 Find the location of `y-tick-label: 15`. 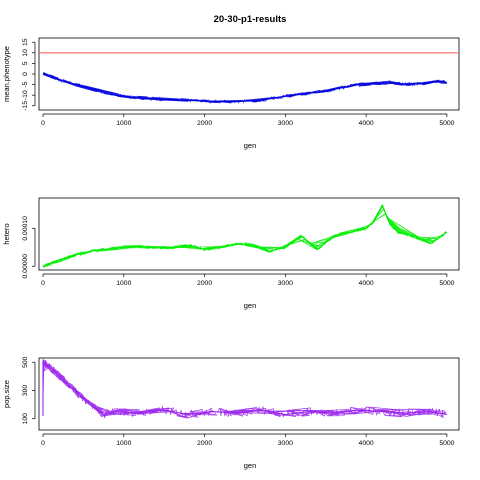

y-tick-label: 15 is located at coordinates (25, 42).